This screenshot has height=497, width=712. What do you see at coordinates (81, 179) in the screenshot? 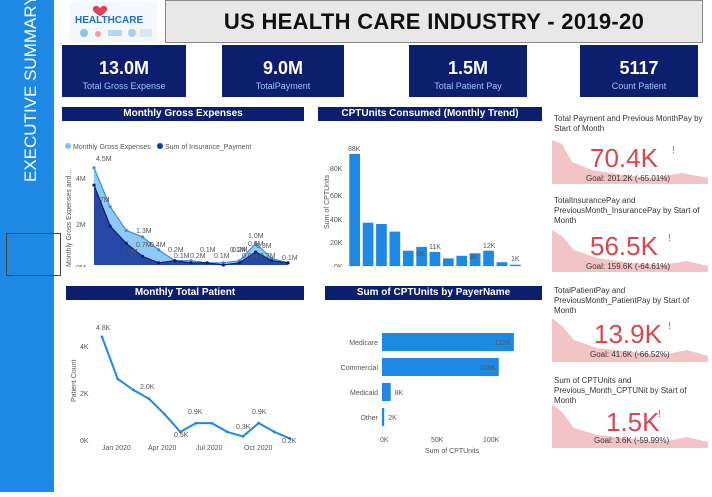
I see `y-tick: 4M` at bounding box center [81, 179].